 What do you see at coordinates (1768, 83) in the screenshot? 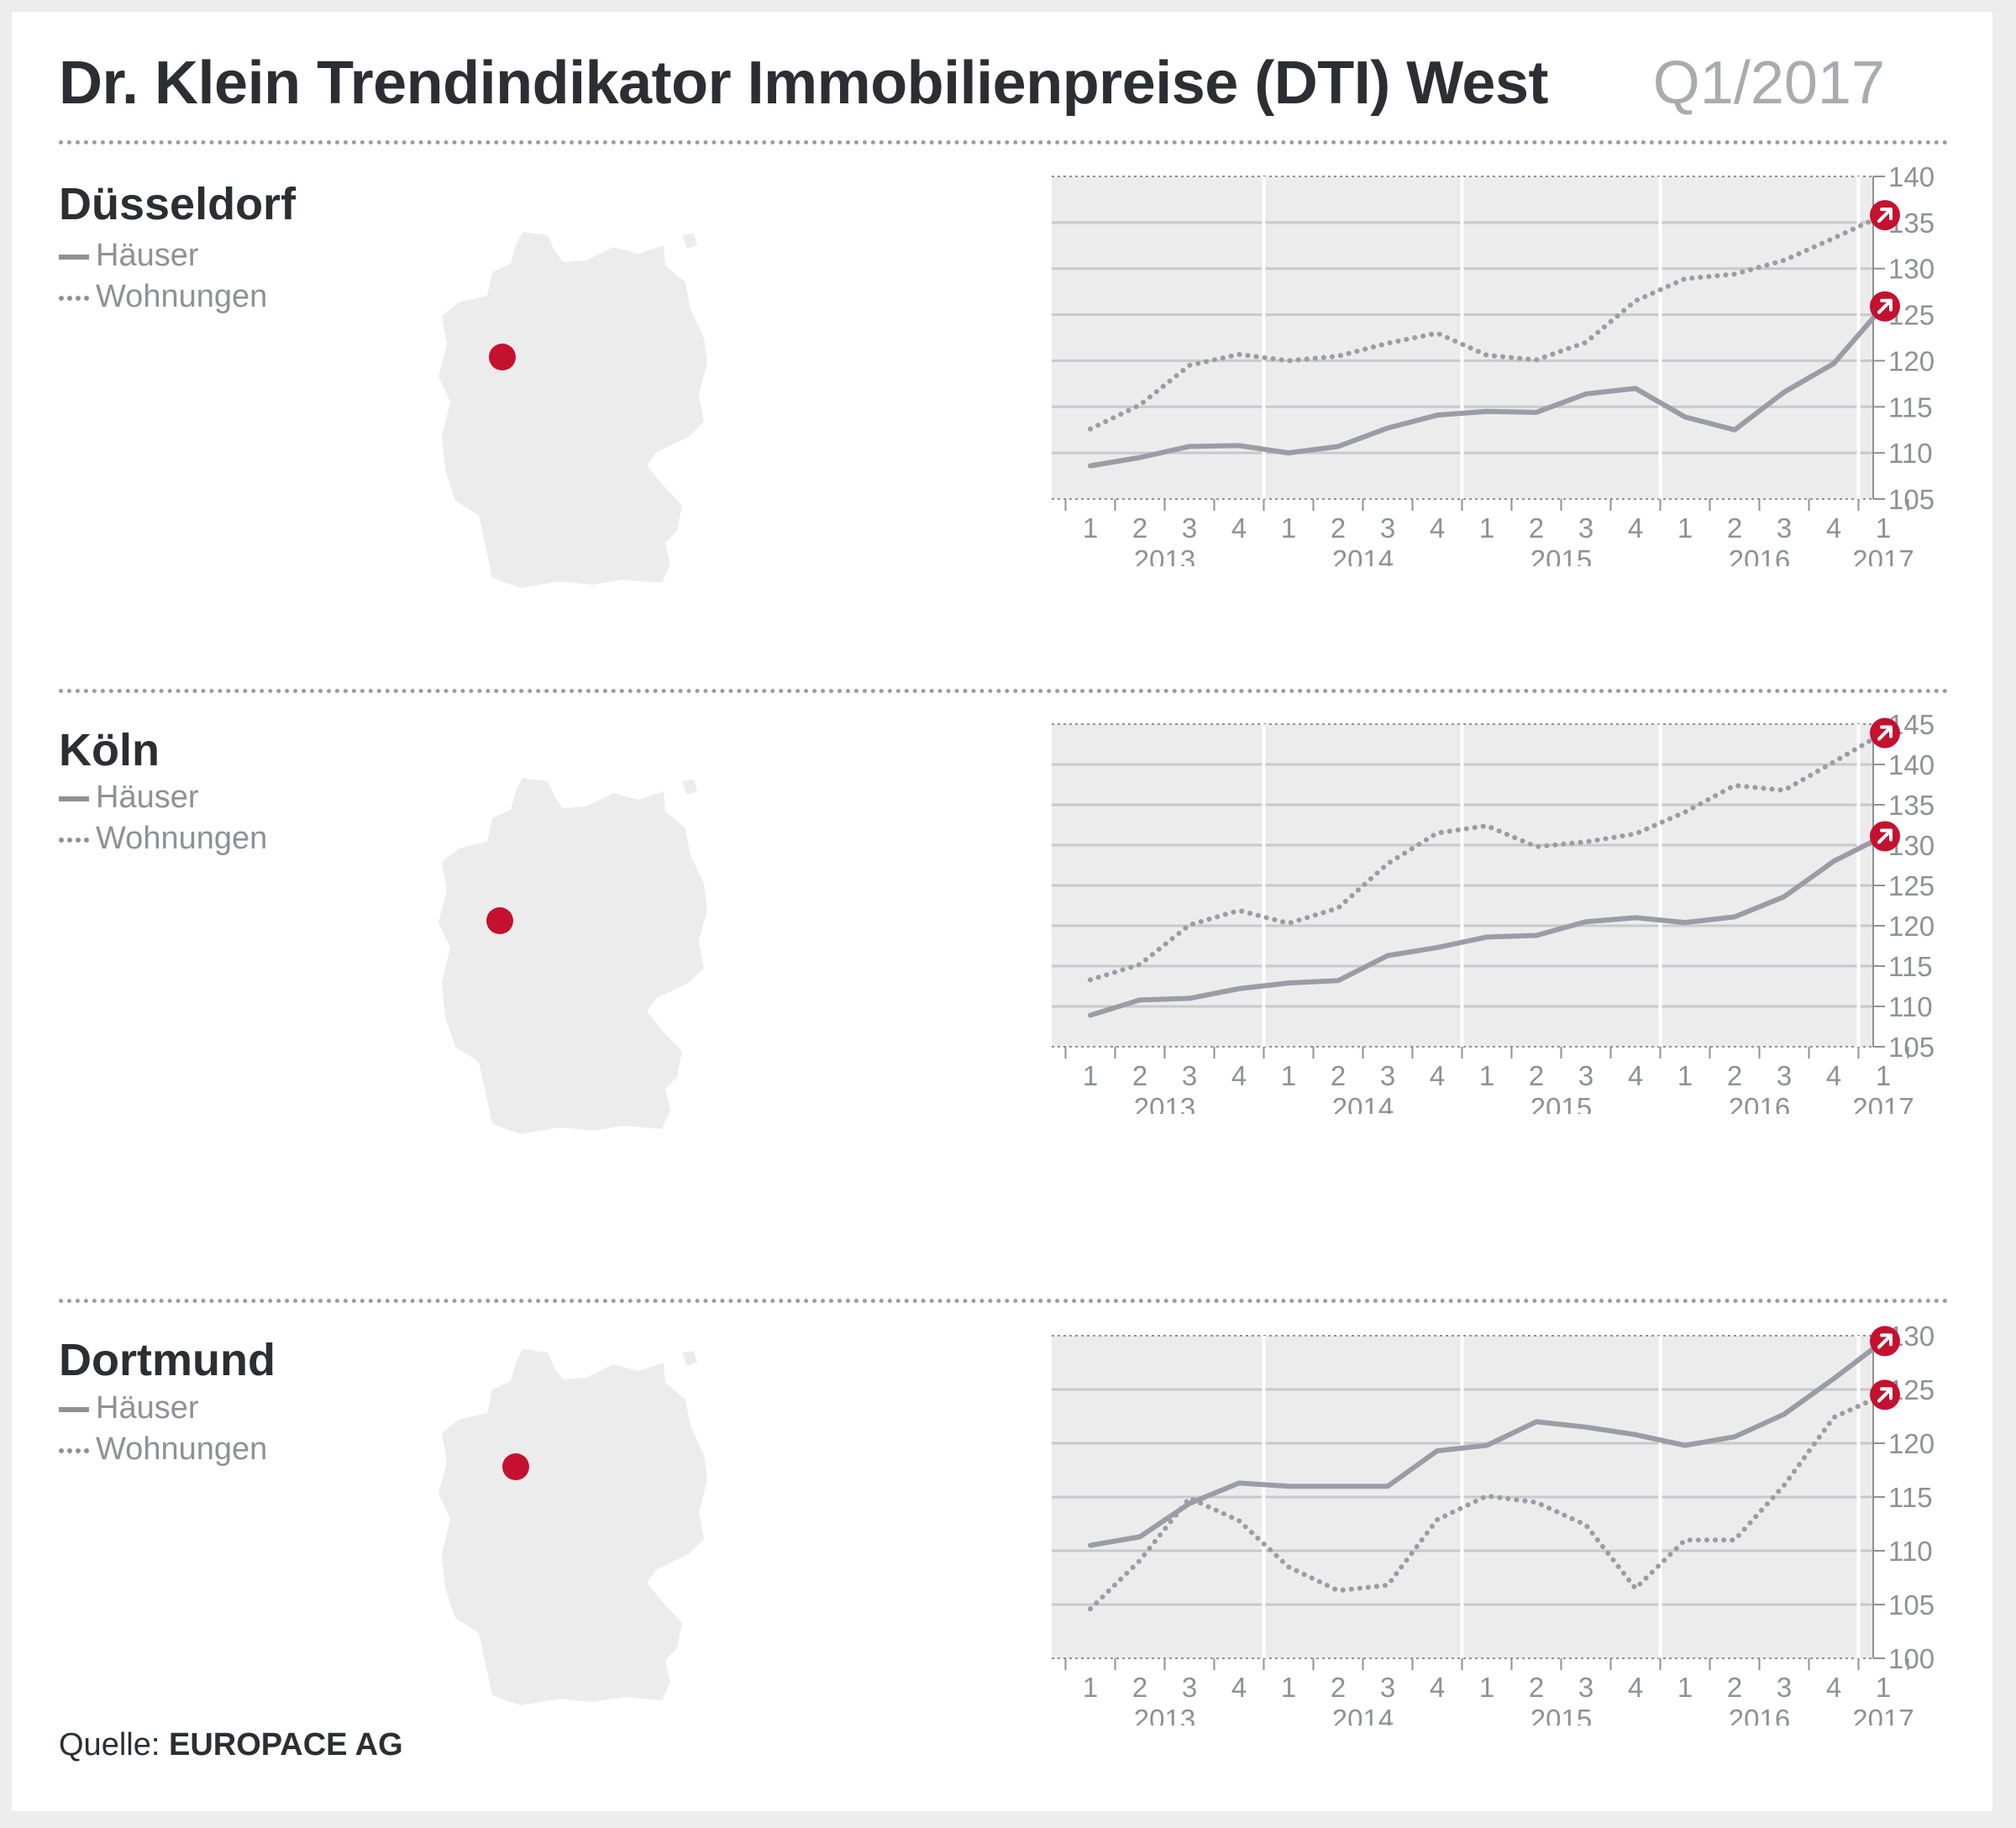
I see `period-label: Q1/2017` at bounding box center [1768, 83].